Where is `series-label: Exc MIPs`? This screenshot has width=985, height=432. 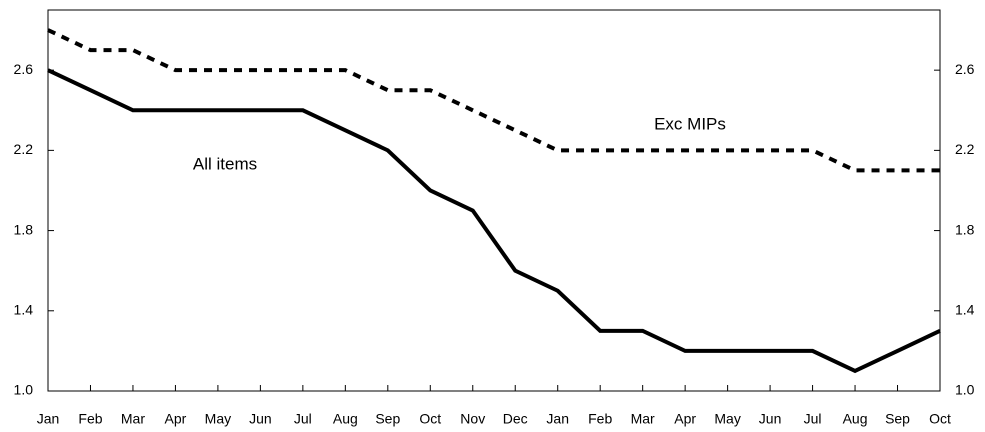 series-label: Exc MIPs is located at coordinates (690, 123).